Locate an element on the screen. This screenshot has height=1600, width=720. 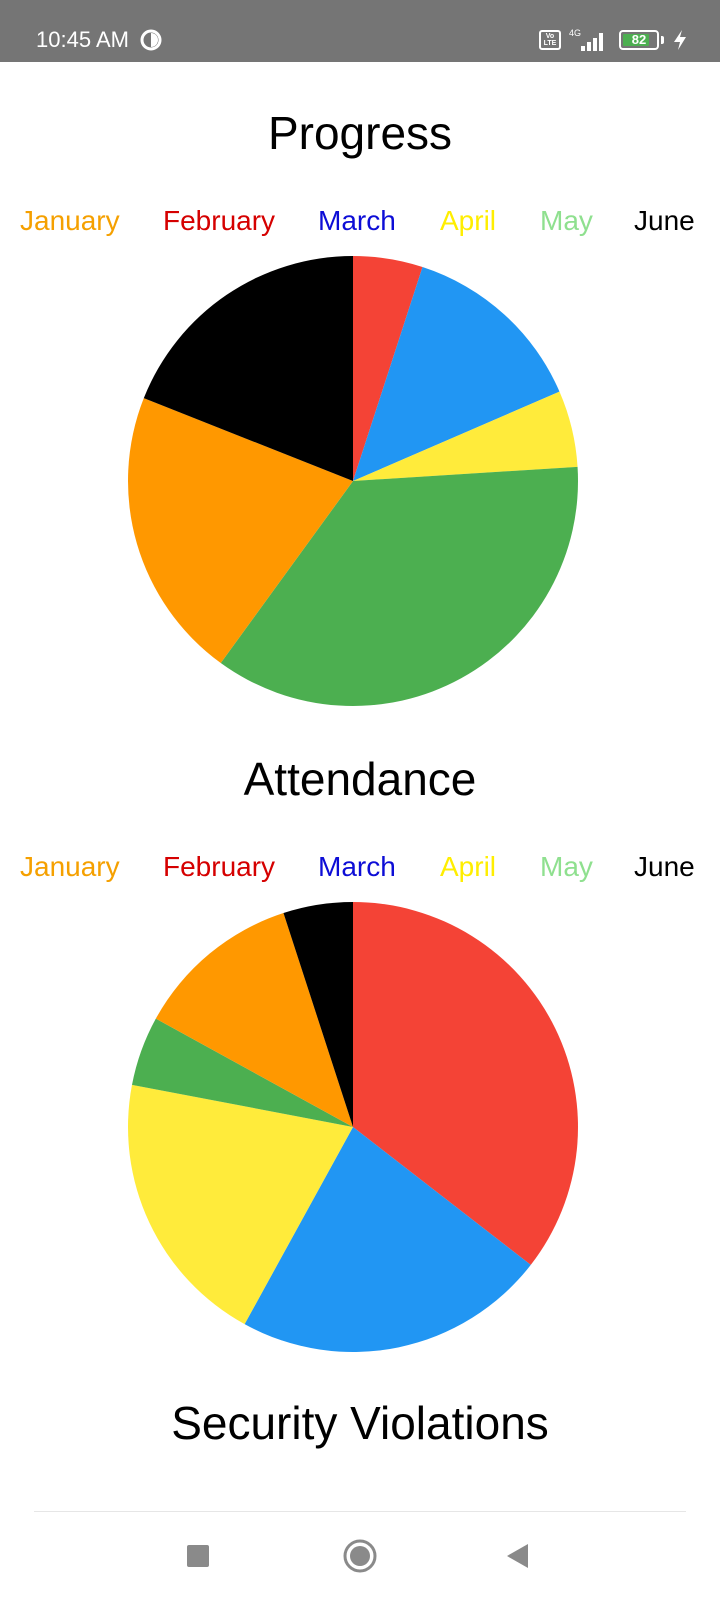
volte-icon: Vo LTE is located at coordinates (550, 40).